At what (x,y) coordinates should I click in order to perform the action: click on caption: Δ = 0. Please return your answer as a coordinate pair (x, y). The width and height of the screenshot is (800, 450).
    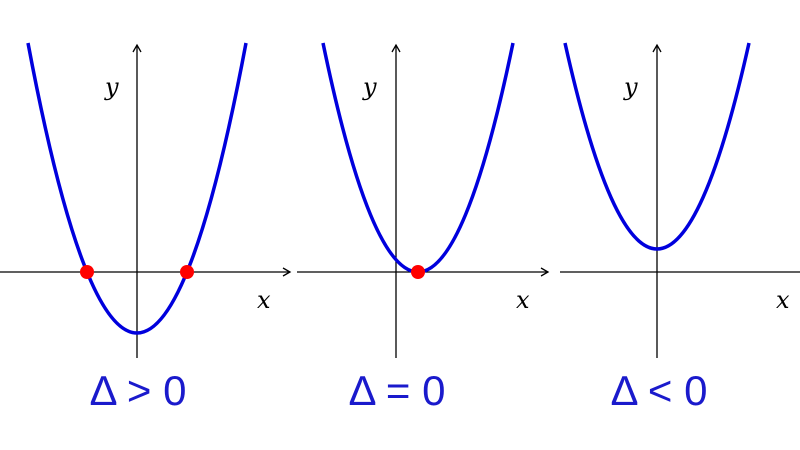
    Looking at the image, I should click on (397, 390).